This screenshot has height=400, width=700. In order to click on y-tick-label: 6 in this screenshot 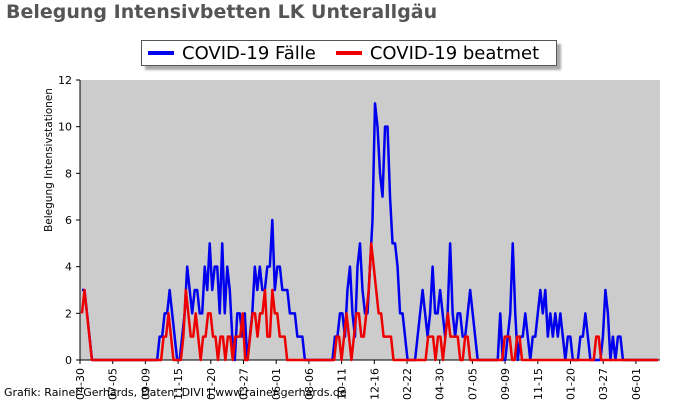, I will do `click(68, 220)`.